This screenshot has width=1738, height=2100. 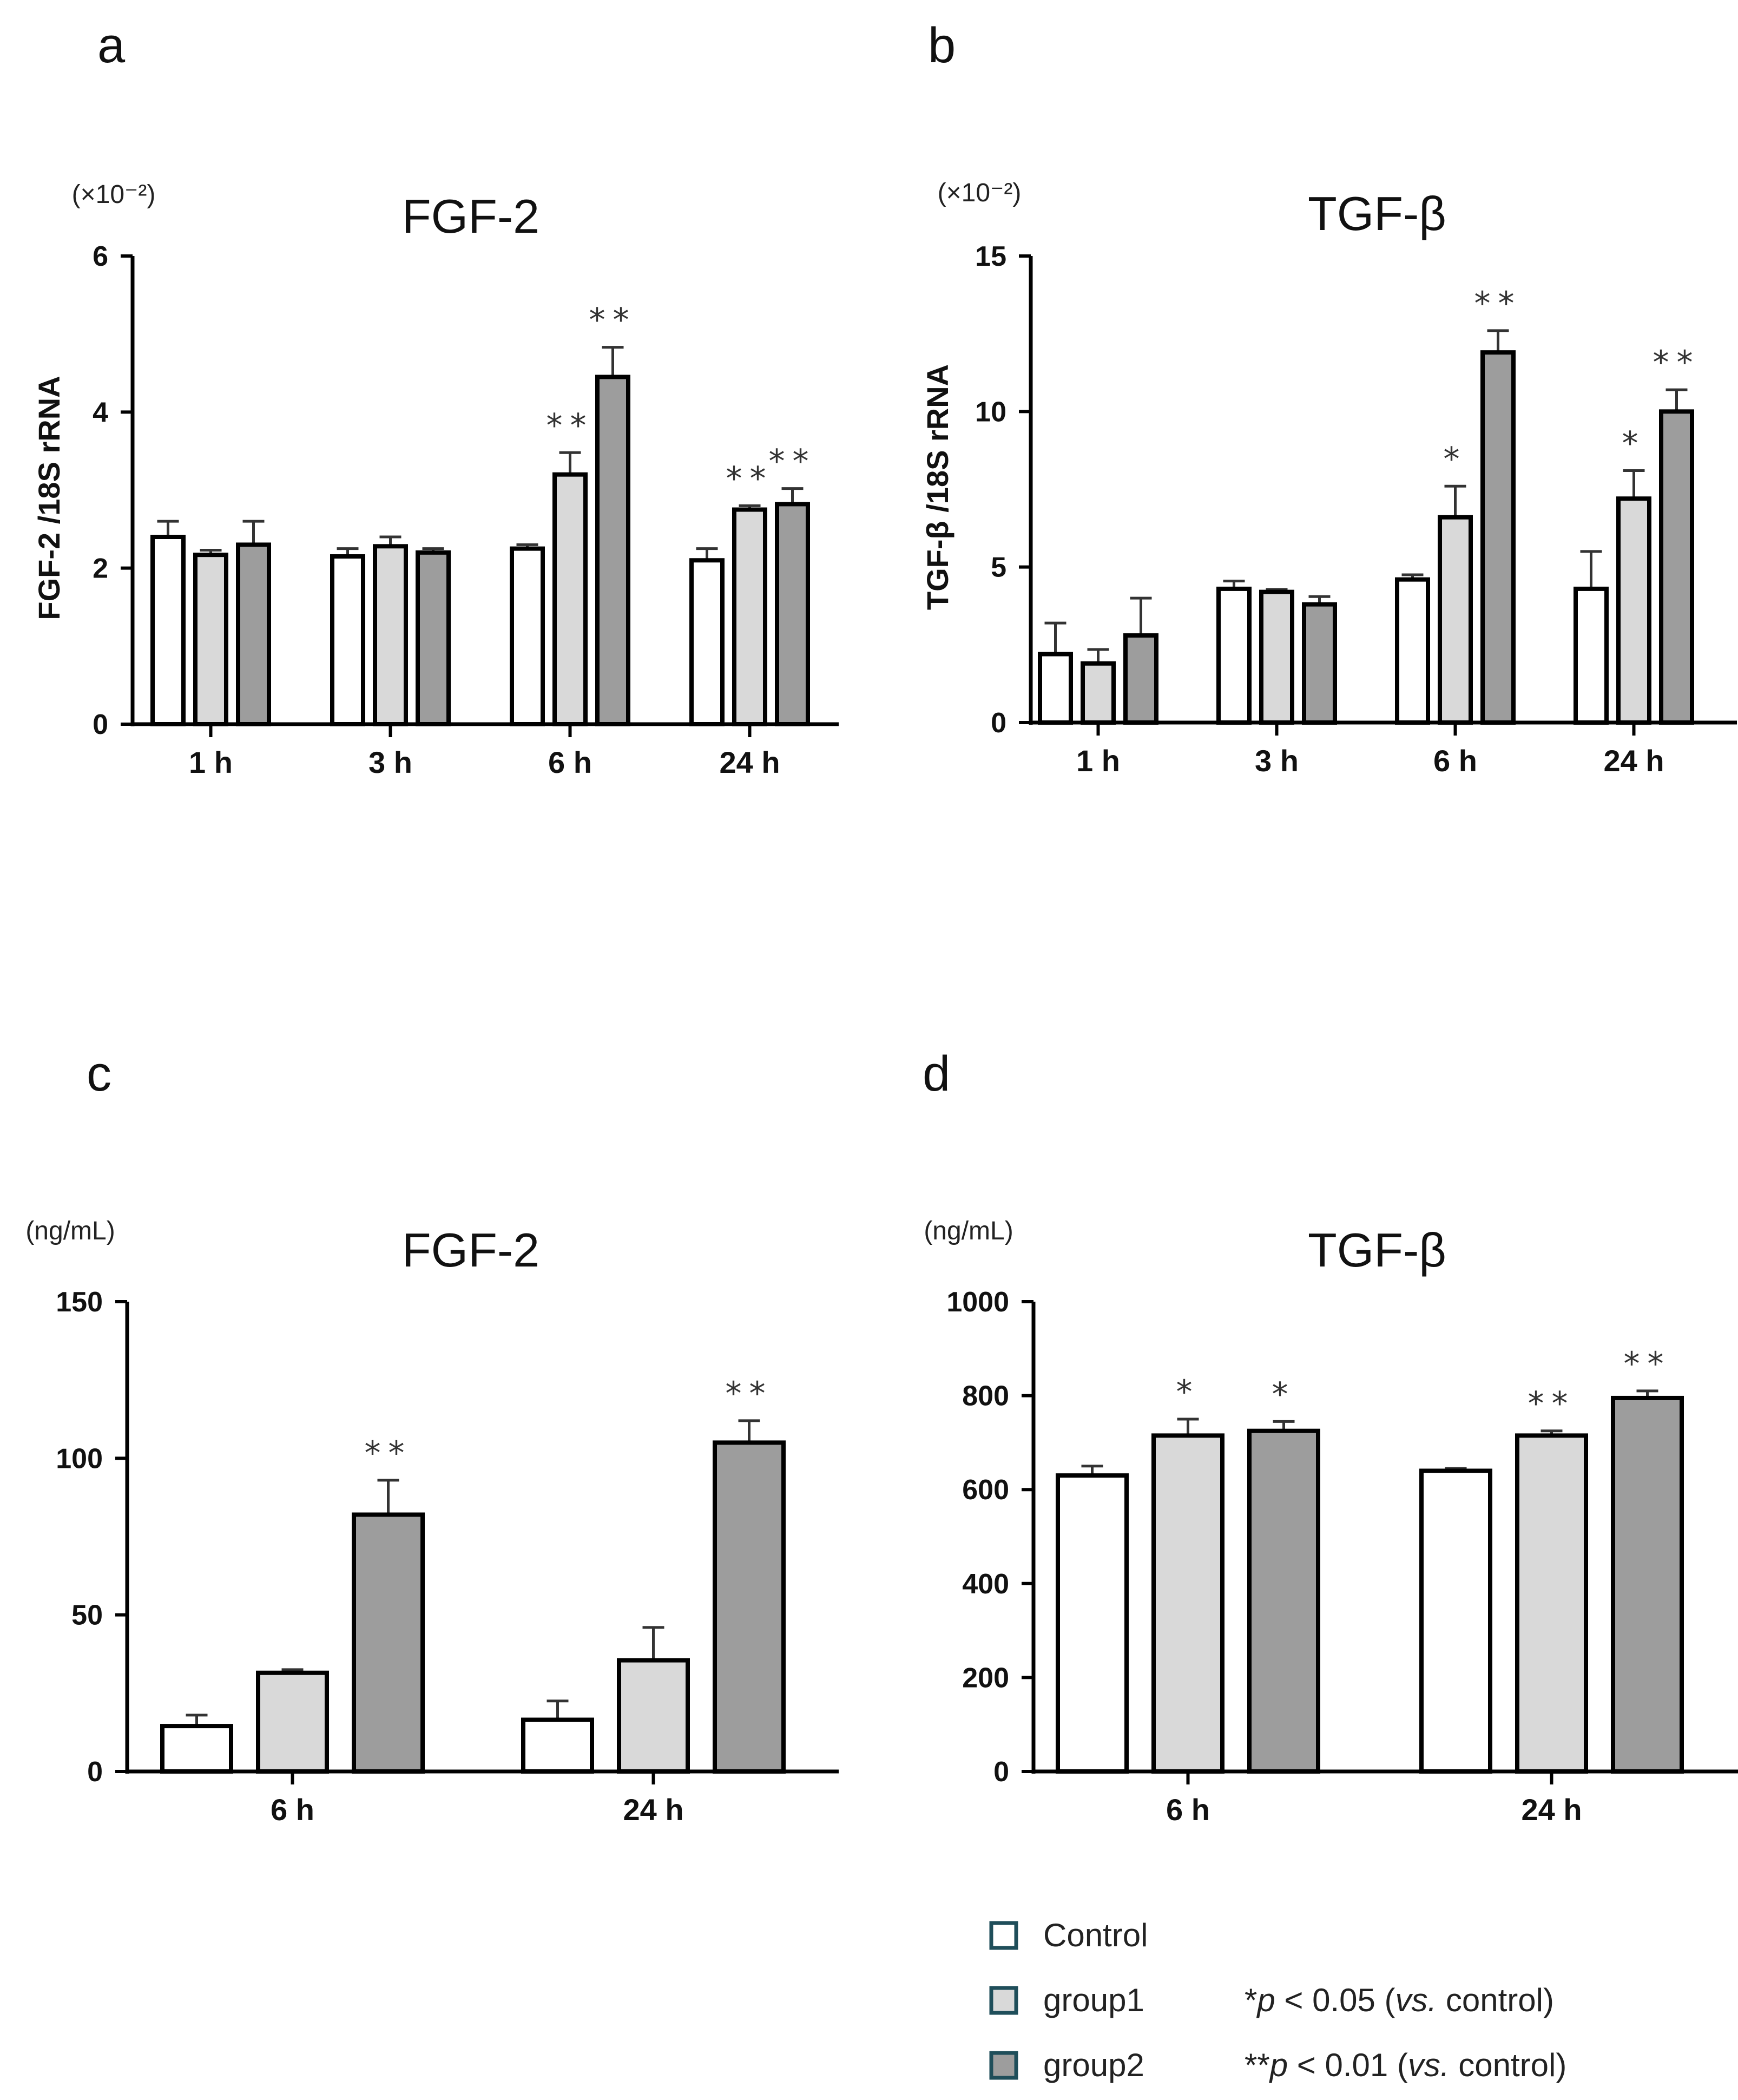 What do you see at coordinates (101, 412) in the screenshot?
I see `y-tick-label: 4` at bounding box center [101, 412].